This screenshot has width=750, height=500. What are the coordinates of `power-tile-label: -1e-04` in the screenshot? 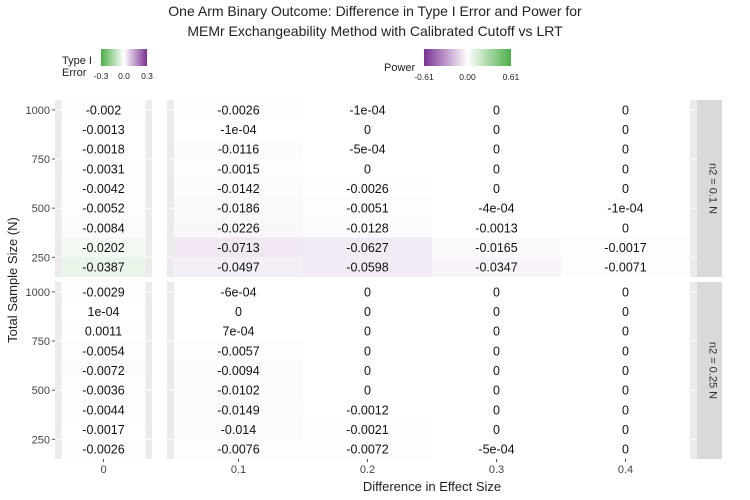 It's located at (367, 110).